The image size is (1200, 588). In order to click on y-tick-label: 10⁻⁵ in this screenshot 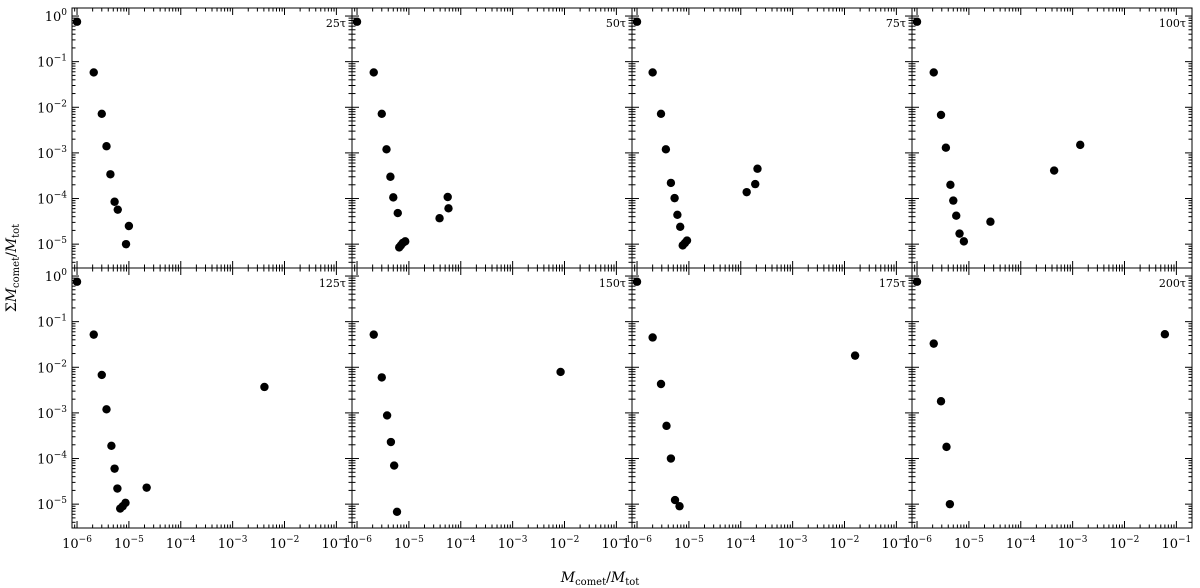, I will do `click(52, 244)`.